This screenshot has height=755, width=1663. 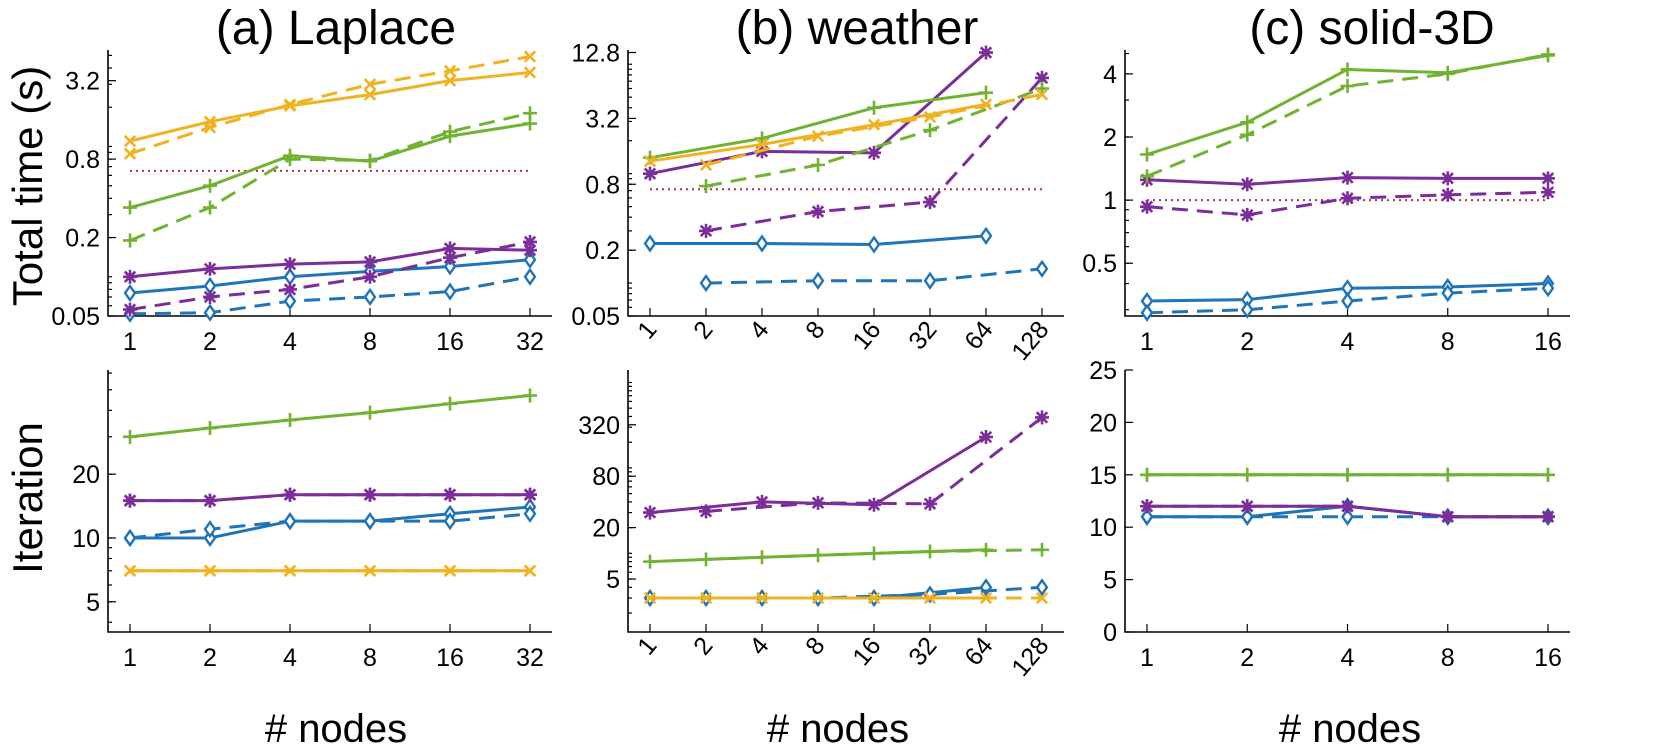 What do you see at coordinates (866, 335) in the screenshot?
I see `x-tick-label: 16` at bounding box center [866, 335].